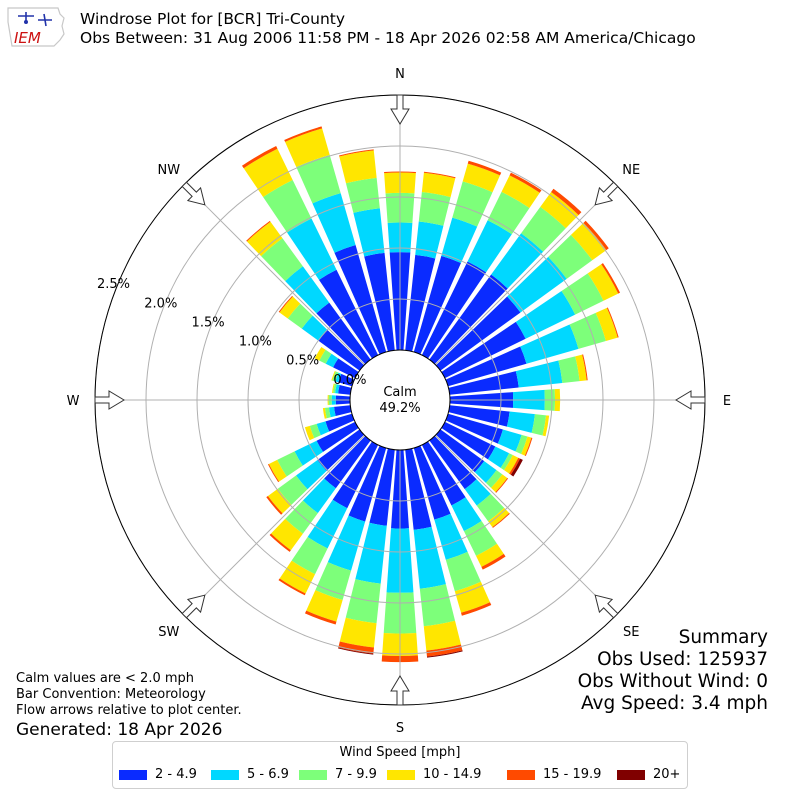  I want to click on bar-segment-250-bin2, so click(315, 431).